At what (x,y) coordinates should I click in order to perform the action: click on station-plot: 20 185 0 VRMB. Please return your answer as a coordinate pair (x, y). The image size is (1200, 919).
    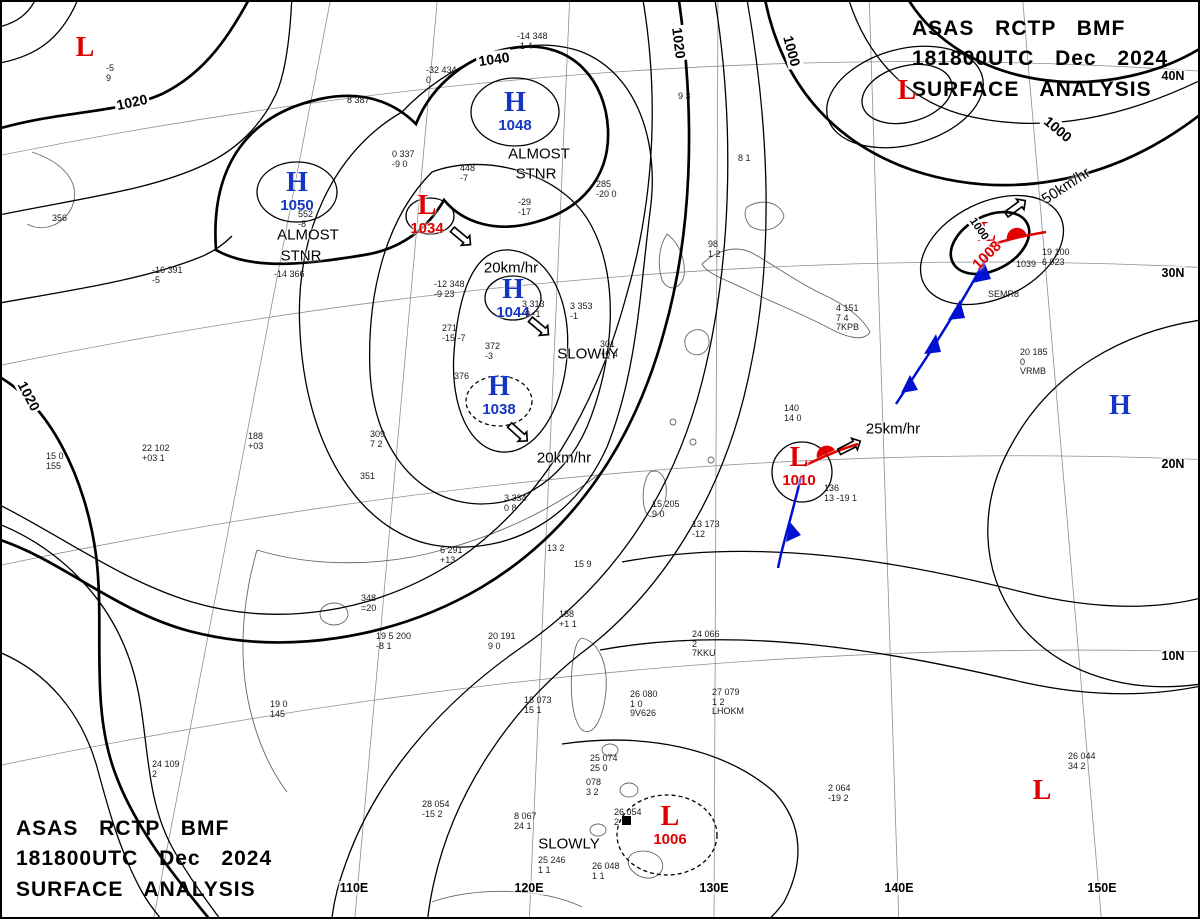
    Looking at the image, I should click on (1034, 362).